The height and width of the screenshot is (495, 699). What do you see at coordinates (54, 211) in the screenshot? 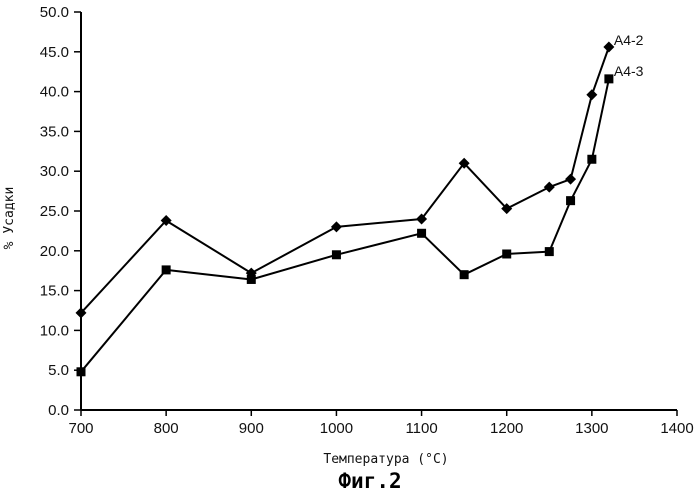
I see `y-tick-label: 25.0` at bounding box center [54, 211].